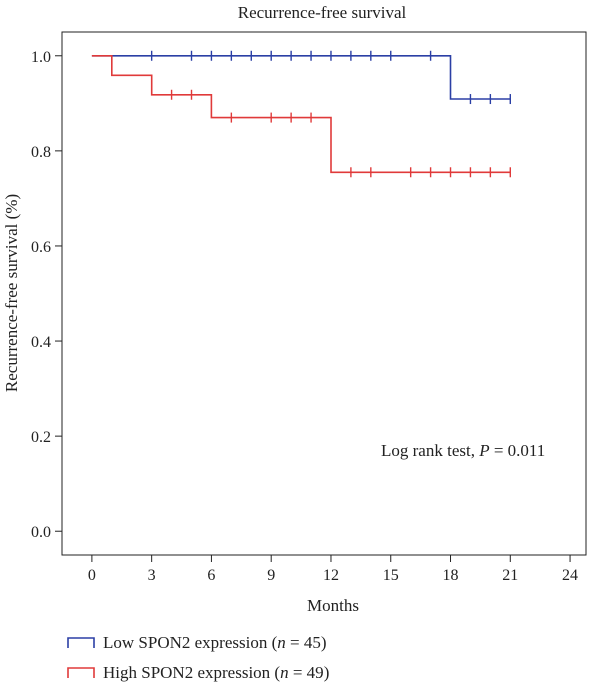  I want to click on x-tick-label: 21, so click(510, 575).